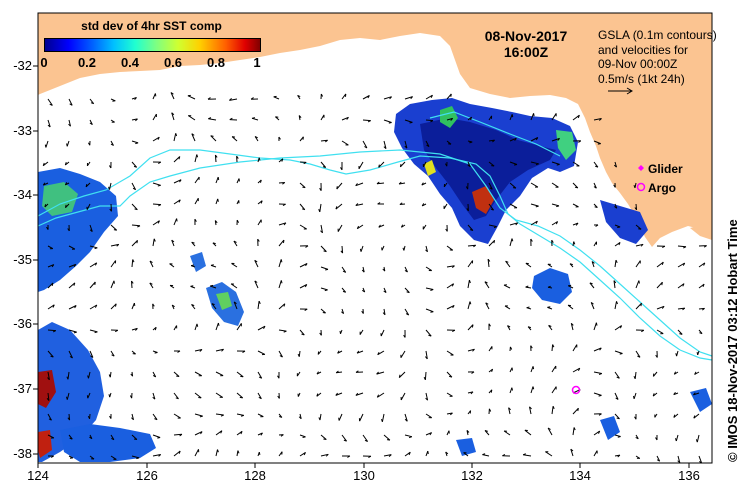 The height and width of the screenshot is (496, 749). Describe the element at coordinates (87, 62) in the screenshot. I see `colorbar-tick: 0.2` at that location.